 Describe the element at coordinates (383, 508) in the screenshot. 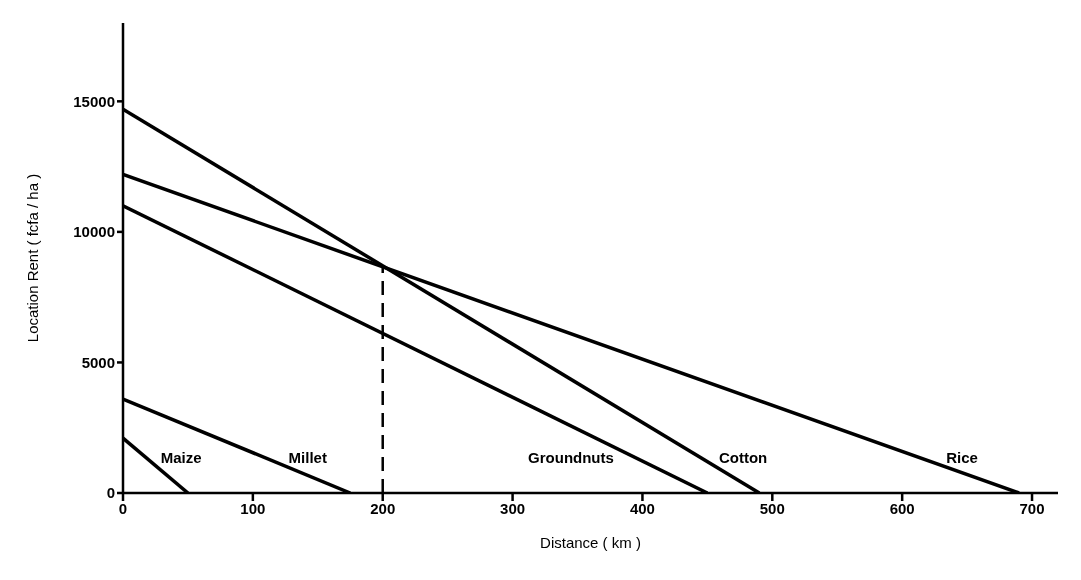

I see `x-tick-label: 200` at that location.